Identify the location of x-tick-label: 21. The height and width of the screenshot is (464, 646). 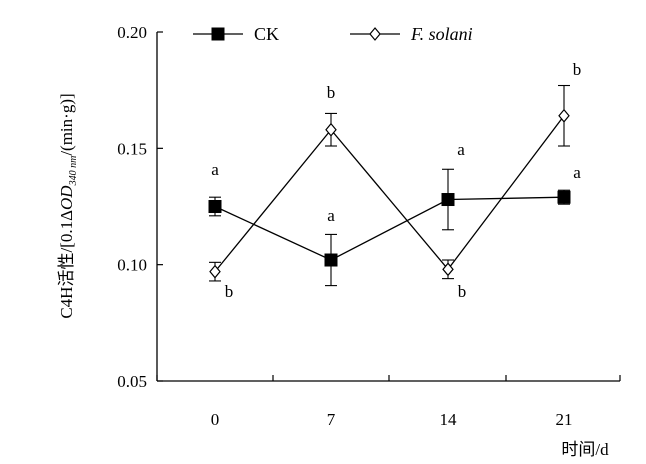
(564, 419).